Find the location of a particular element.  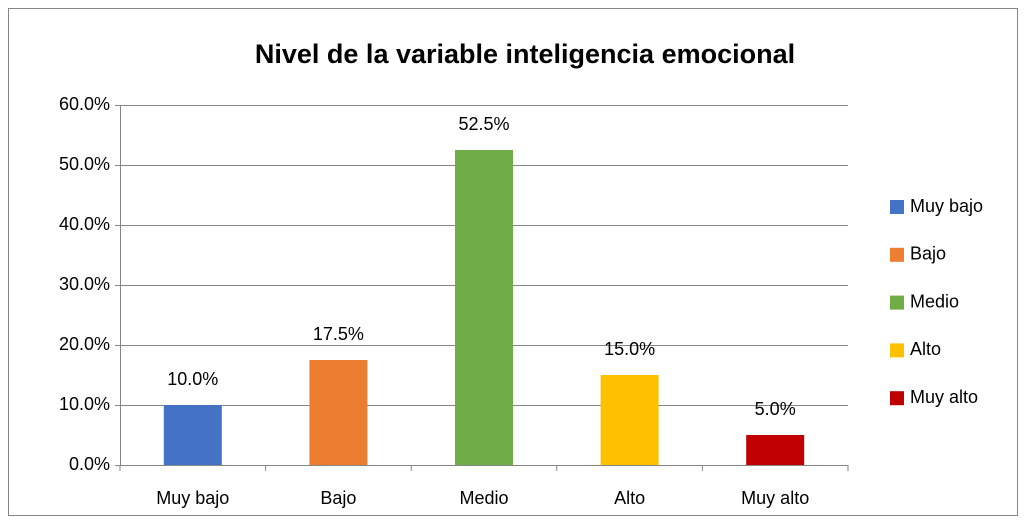

data-label: 52.5% is located at coordinates (483, 124).